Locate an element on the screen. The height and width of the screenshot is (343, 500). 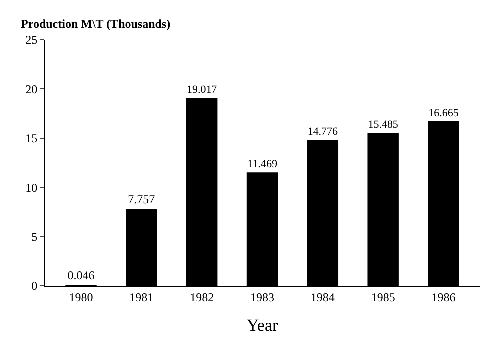
data-label: 19.017 is located at coordinates (202, 90).